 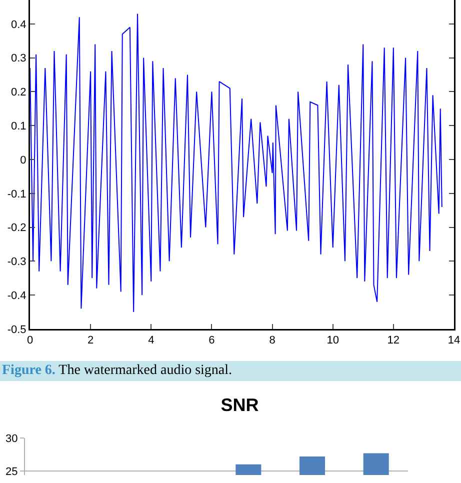 I want to click on x-tick-label: 12, so click(x=393, y=340).